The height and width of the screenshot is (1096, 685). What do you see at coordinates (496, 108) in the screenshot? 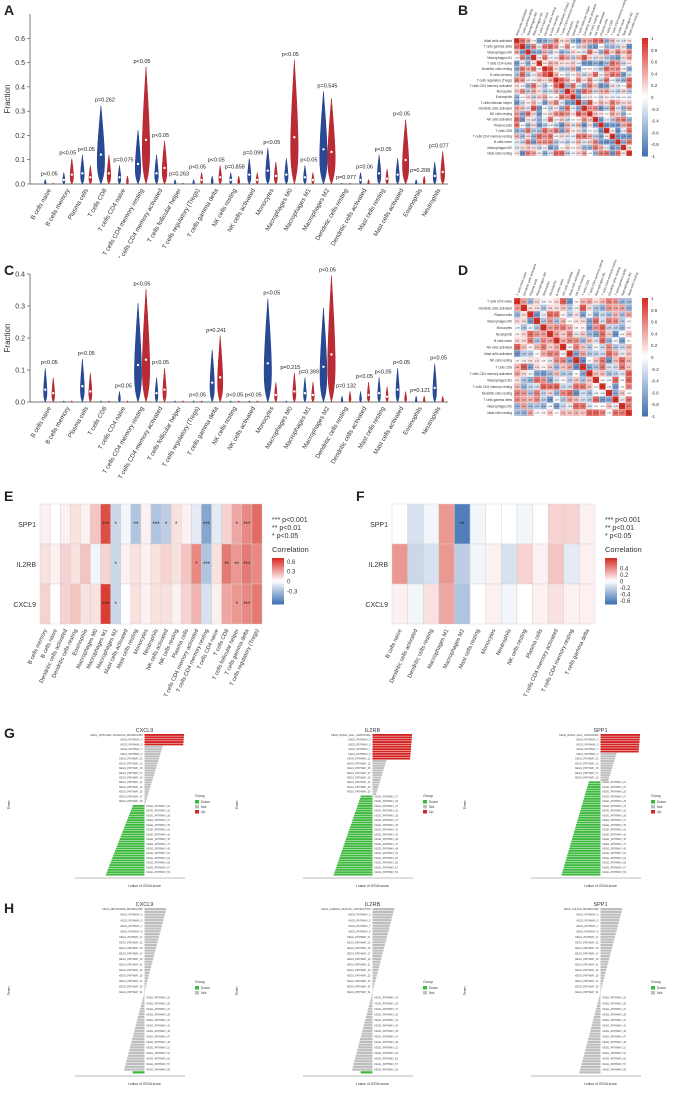
I see `row-label: Dendritic cells activated` at bounding box center [496, 108].